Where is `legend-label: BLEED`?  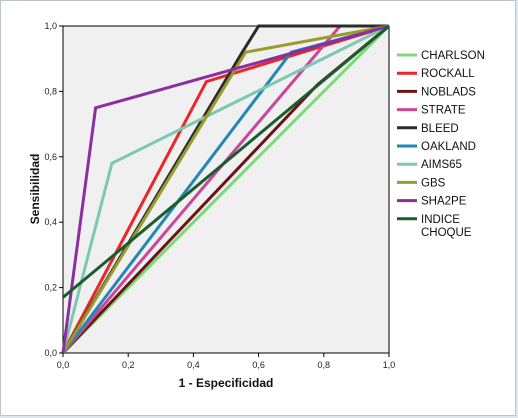
legend-label: BLEED is located at coordinates (440, 129).